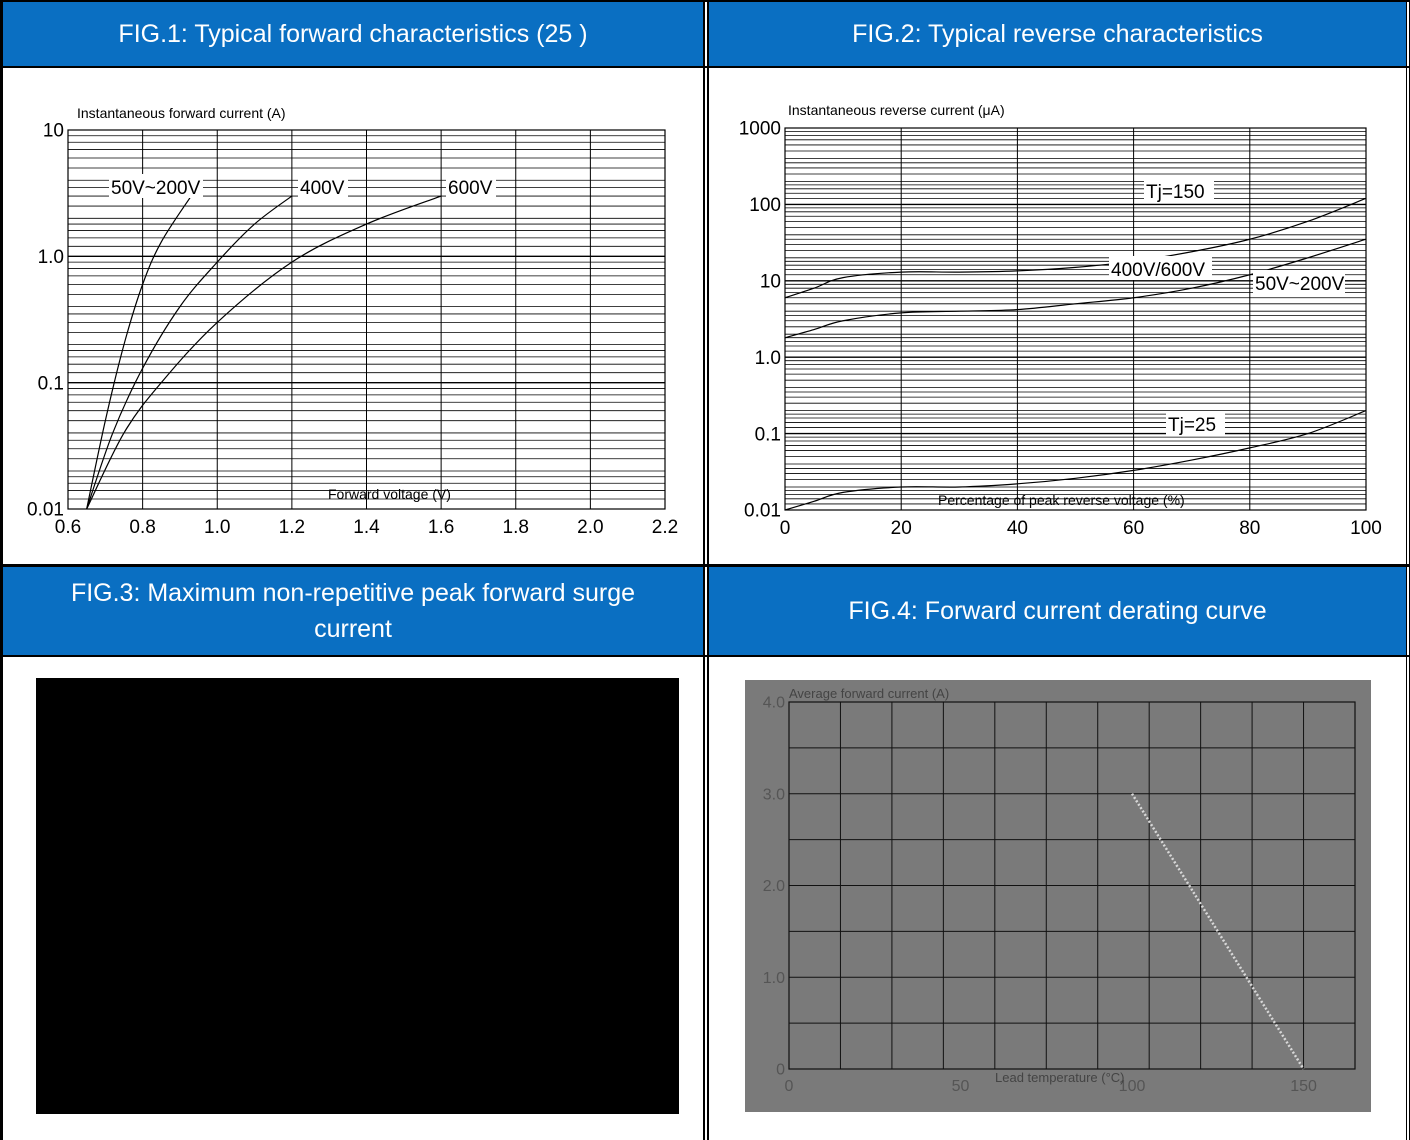 The height and width of the screenshot is (1140, 1410). What do you see at coordinates (768, 358) in the screenshot?
I see `fig2-ytick-2: 1.0` at bounding box center [768, 358].